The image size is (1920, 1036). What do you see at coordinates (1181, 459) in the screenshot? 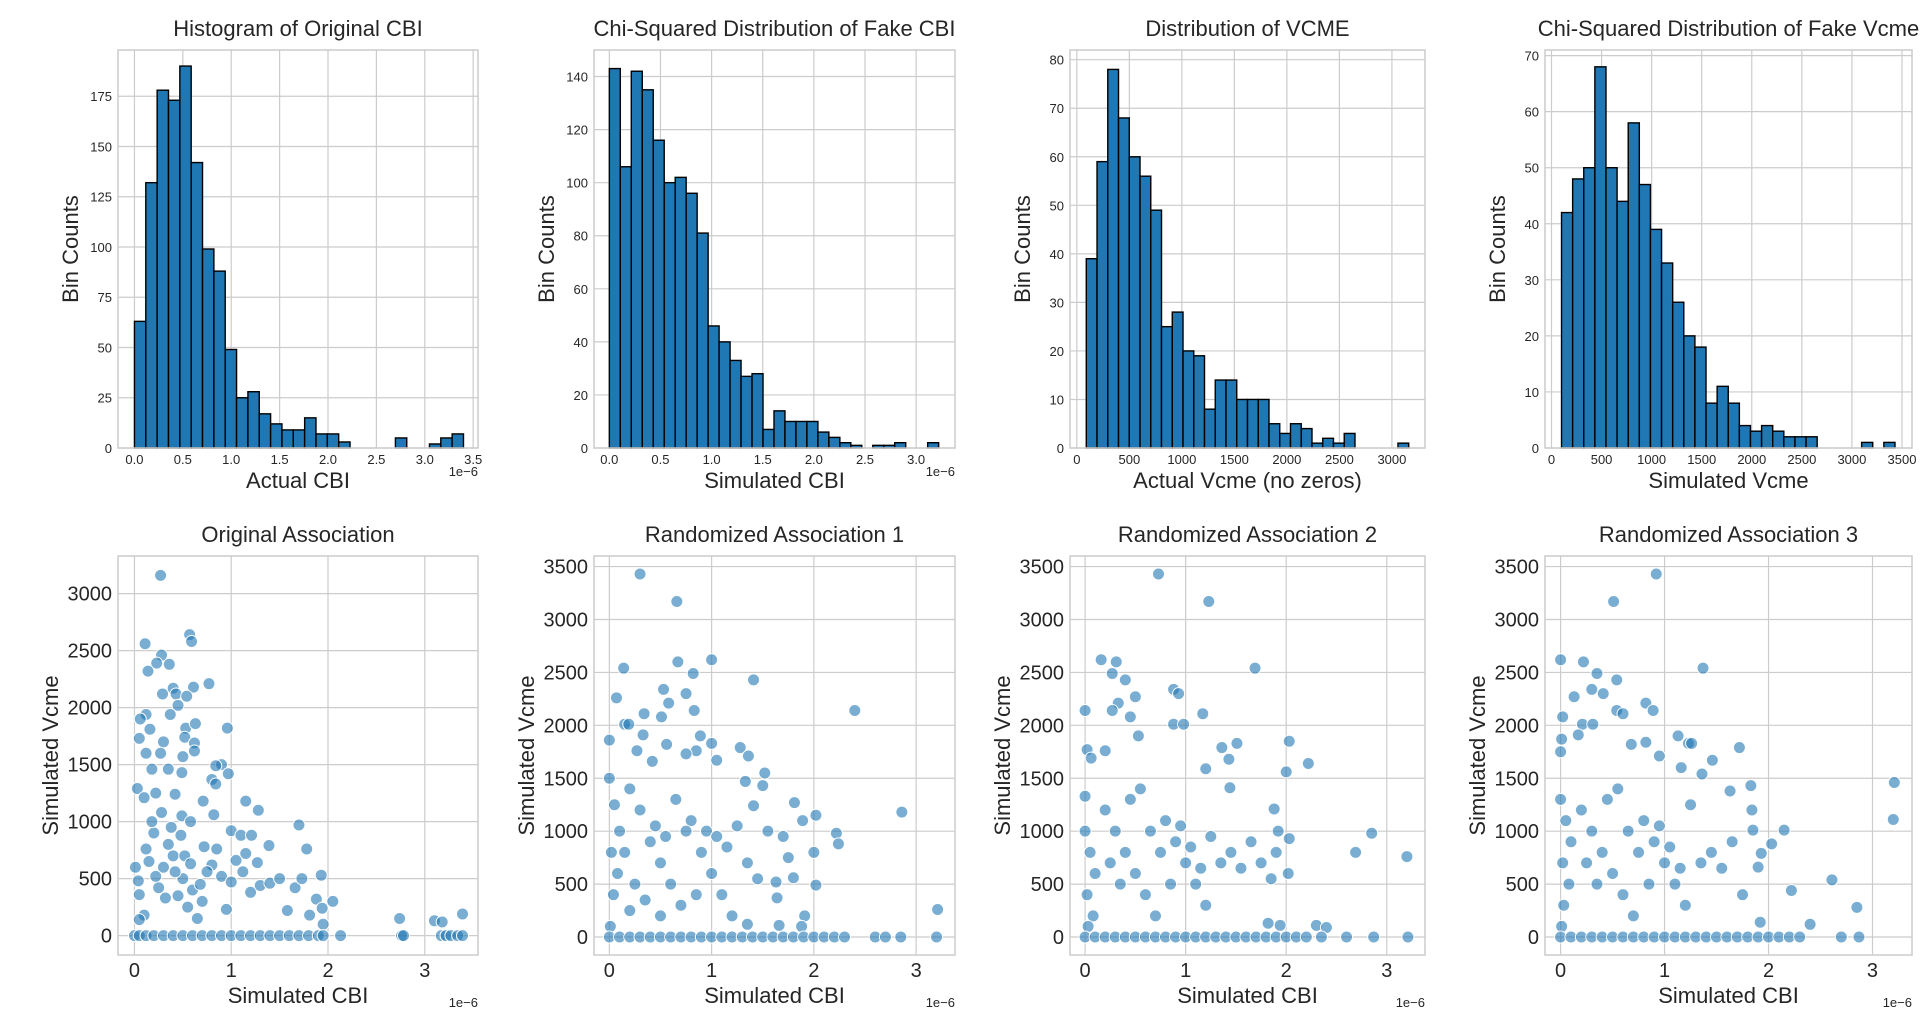
I see `x-tick-label: 1000` at bounding box center [1181, 459].